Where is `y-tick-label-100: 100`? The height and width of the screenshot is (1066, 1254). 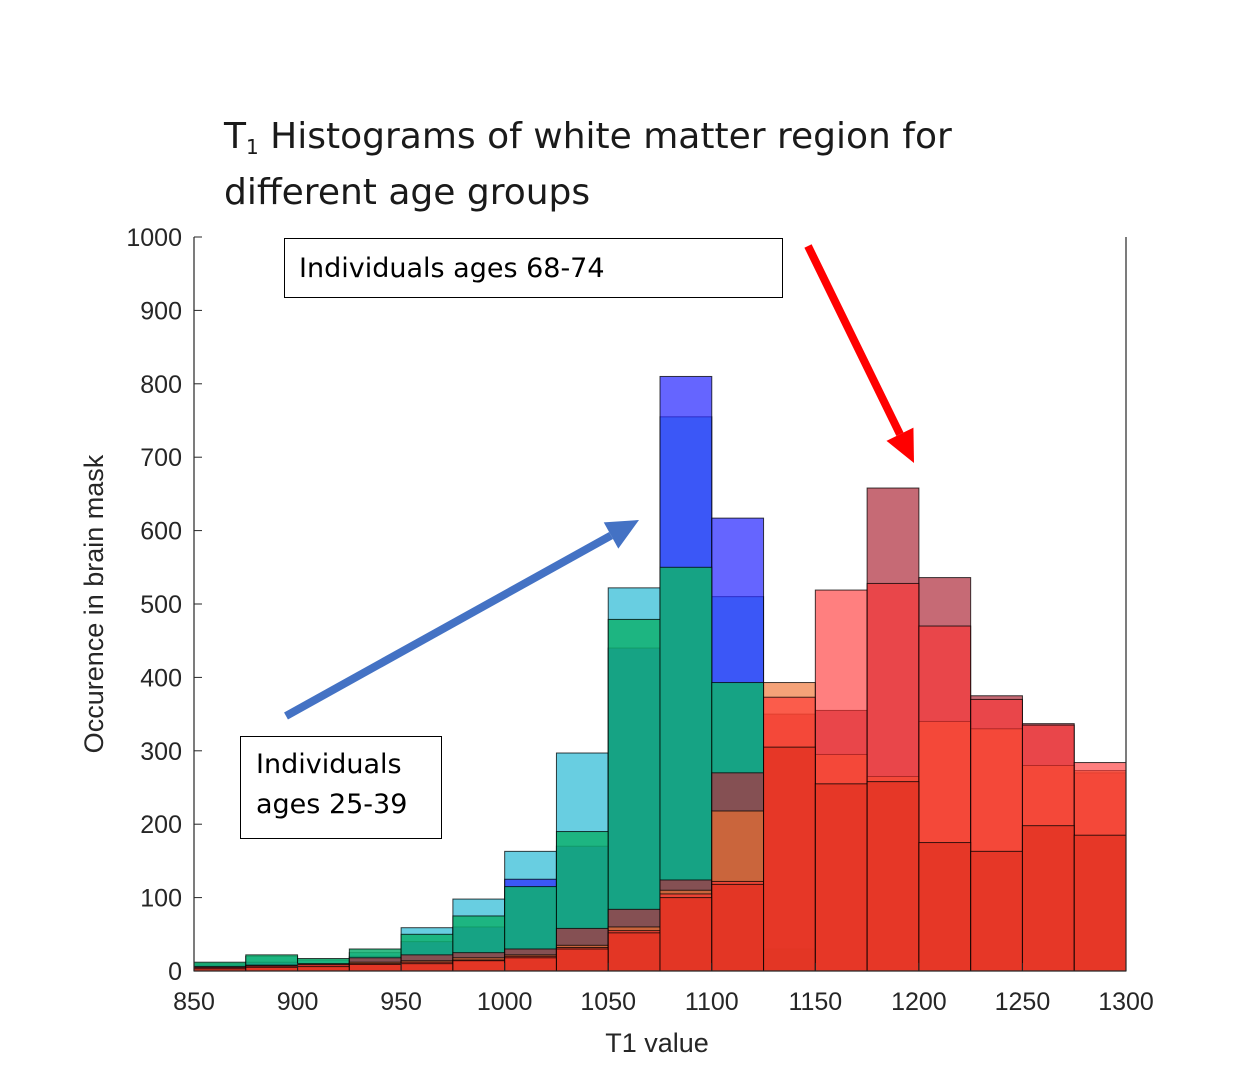
y-tick-label-100: 100 is located at coordinates (161, 899).